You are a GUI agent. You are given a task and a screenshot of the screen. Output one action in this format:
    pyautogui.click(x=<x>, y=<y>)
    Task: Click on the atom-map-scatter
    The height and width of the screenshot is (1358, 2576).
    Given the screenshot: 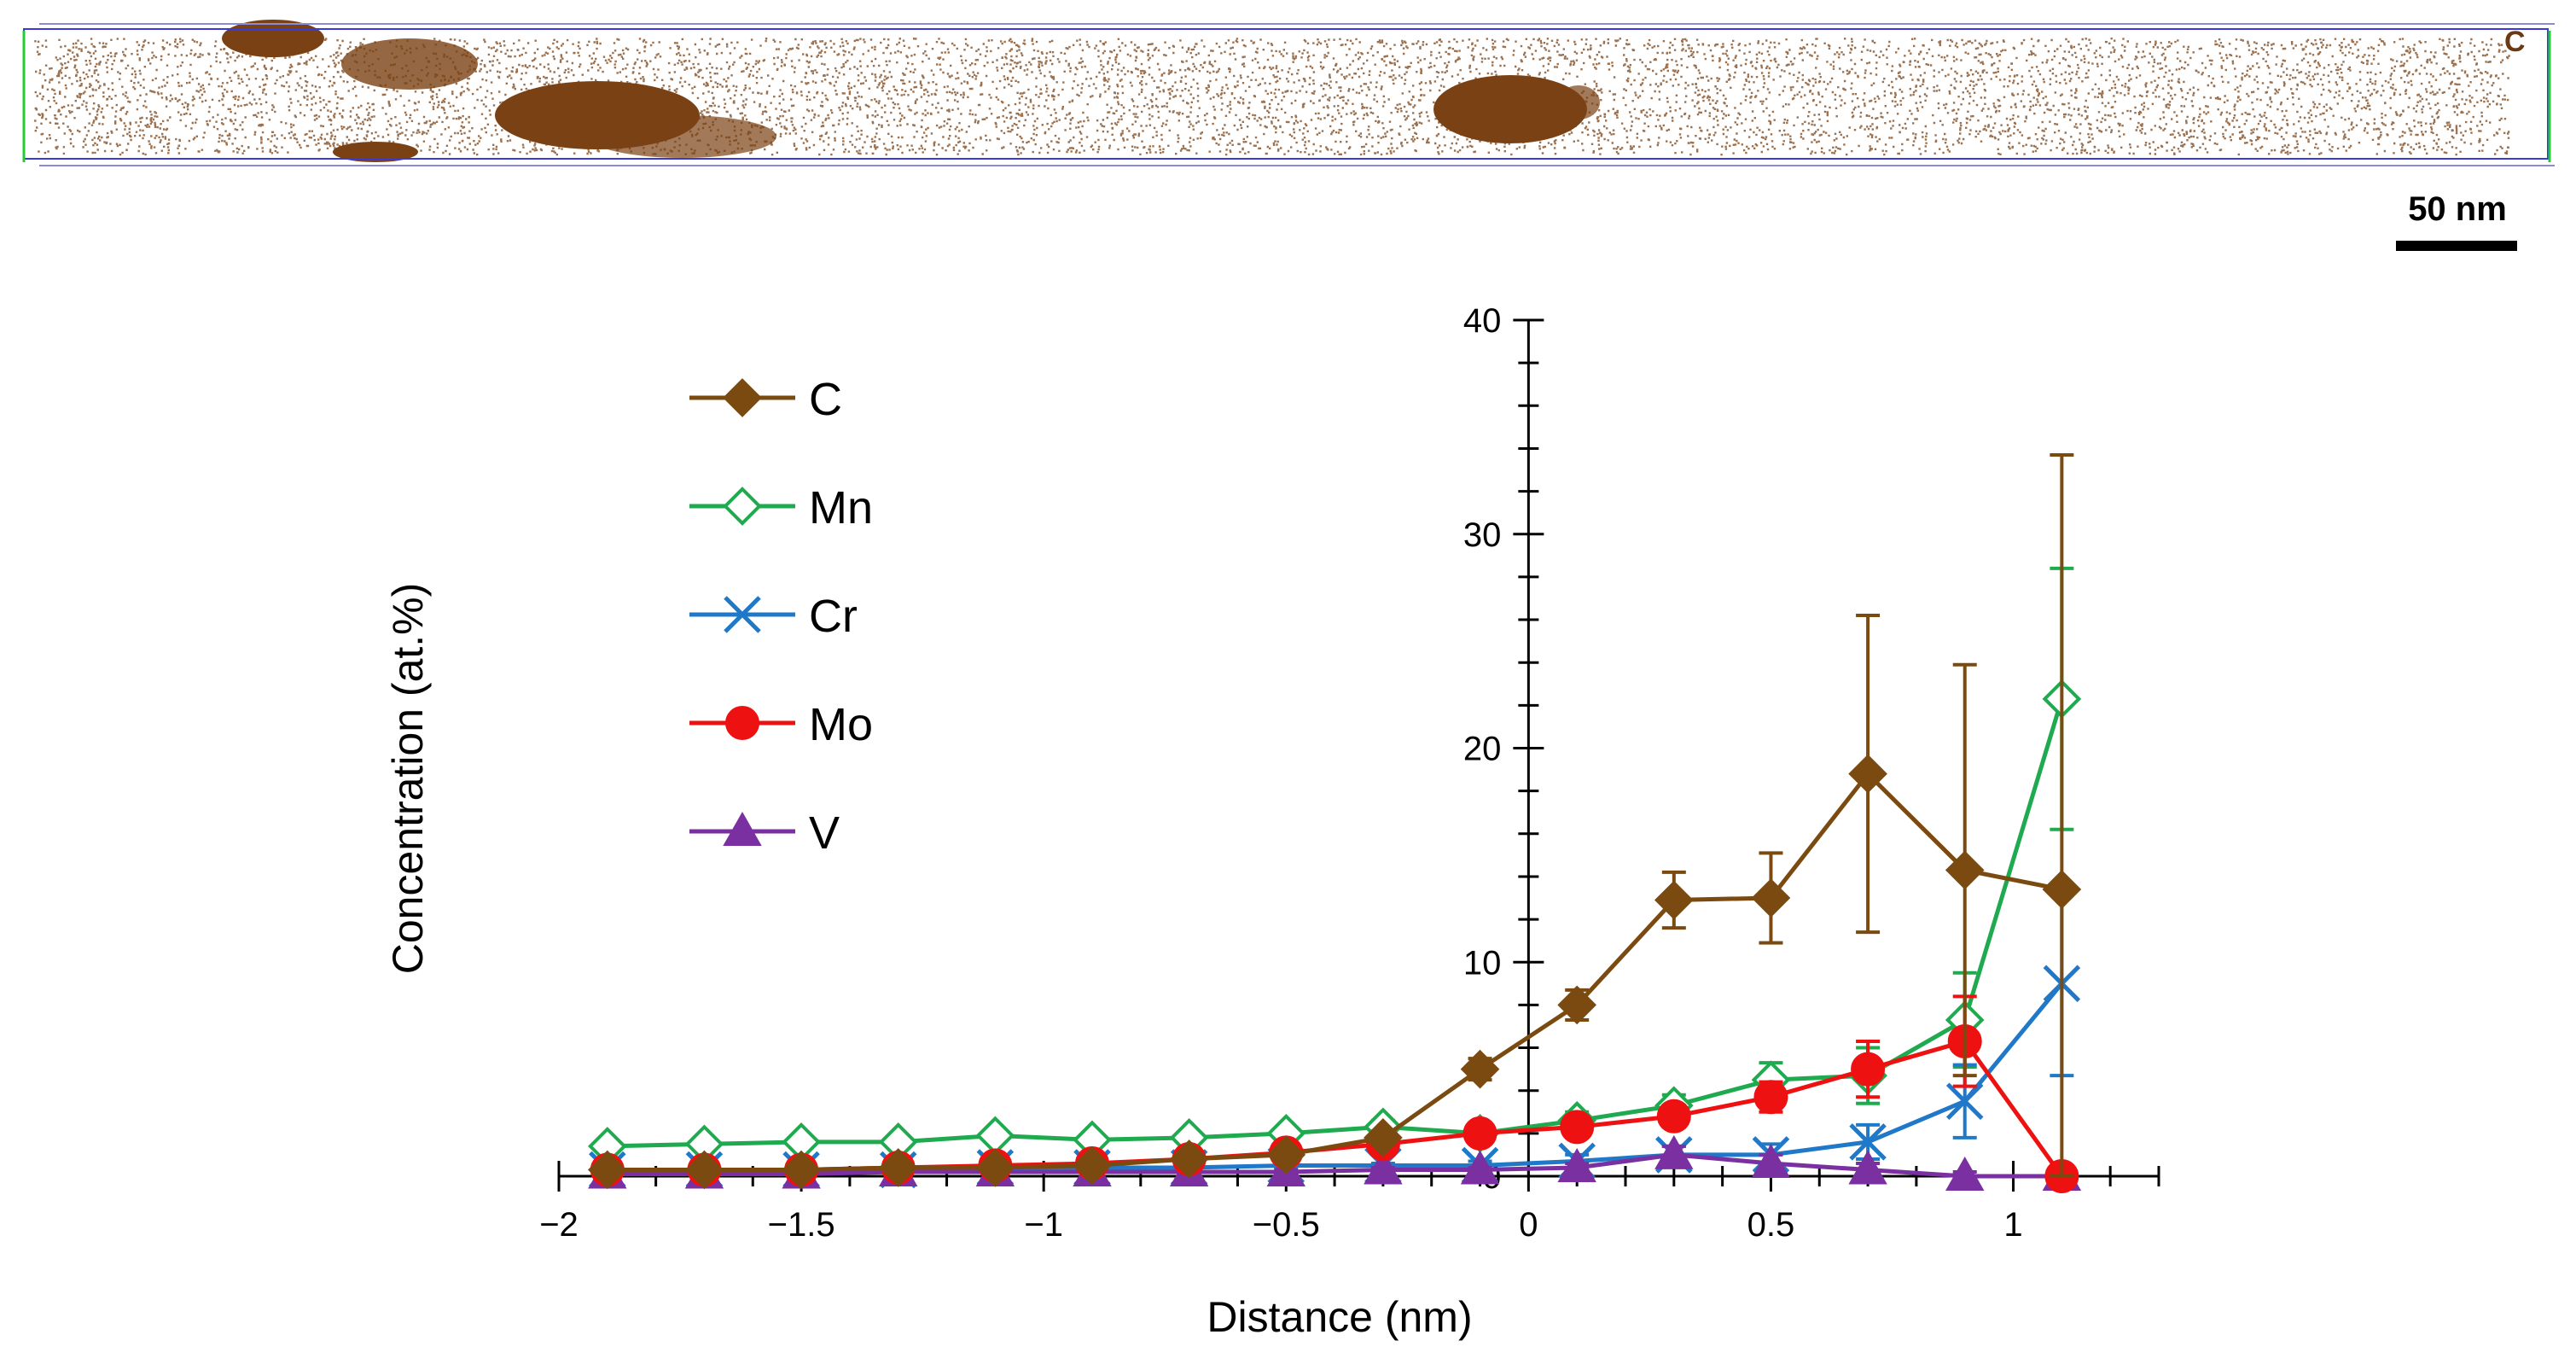 What is the action you would take?
    pyautogui.click(x=1272, y=97)
    